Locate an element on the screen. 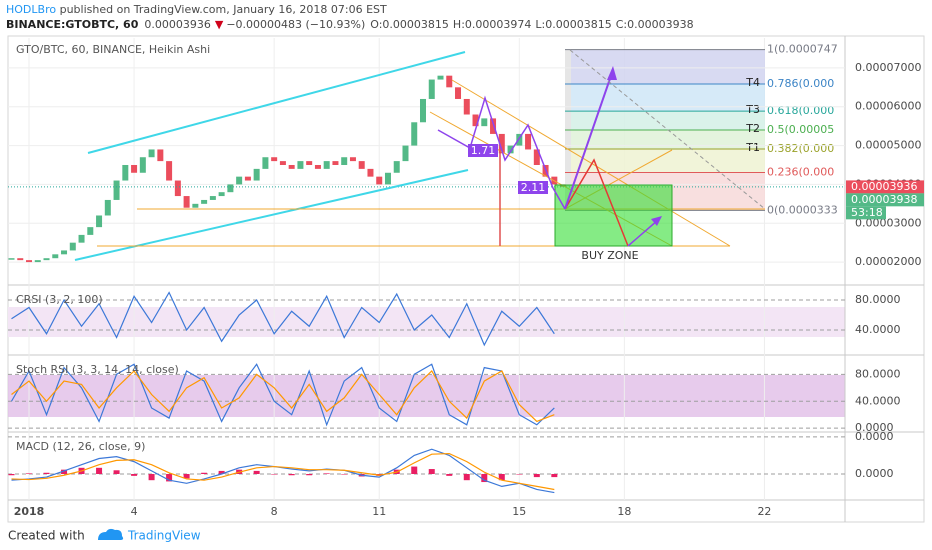 This screenshot has height=550, width=932. annotation: 1.71 is located at coordinates (483, 150).